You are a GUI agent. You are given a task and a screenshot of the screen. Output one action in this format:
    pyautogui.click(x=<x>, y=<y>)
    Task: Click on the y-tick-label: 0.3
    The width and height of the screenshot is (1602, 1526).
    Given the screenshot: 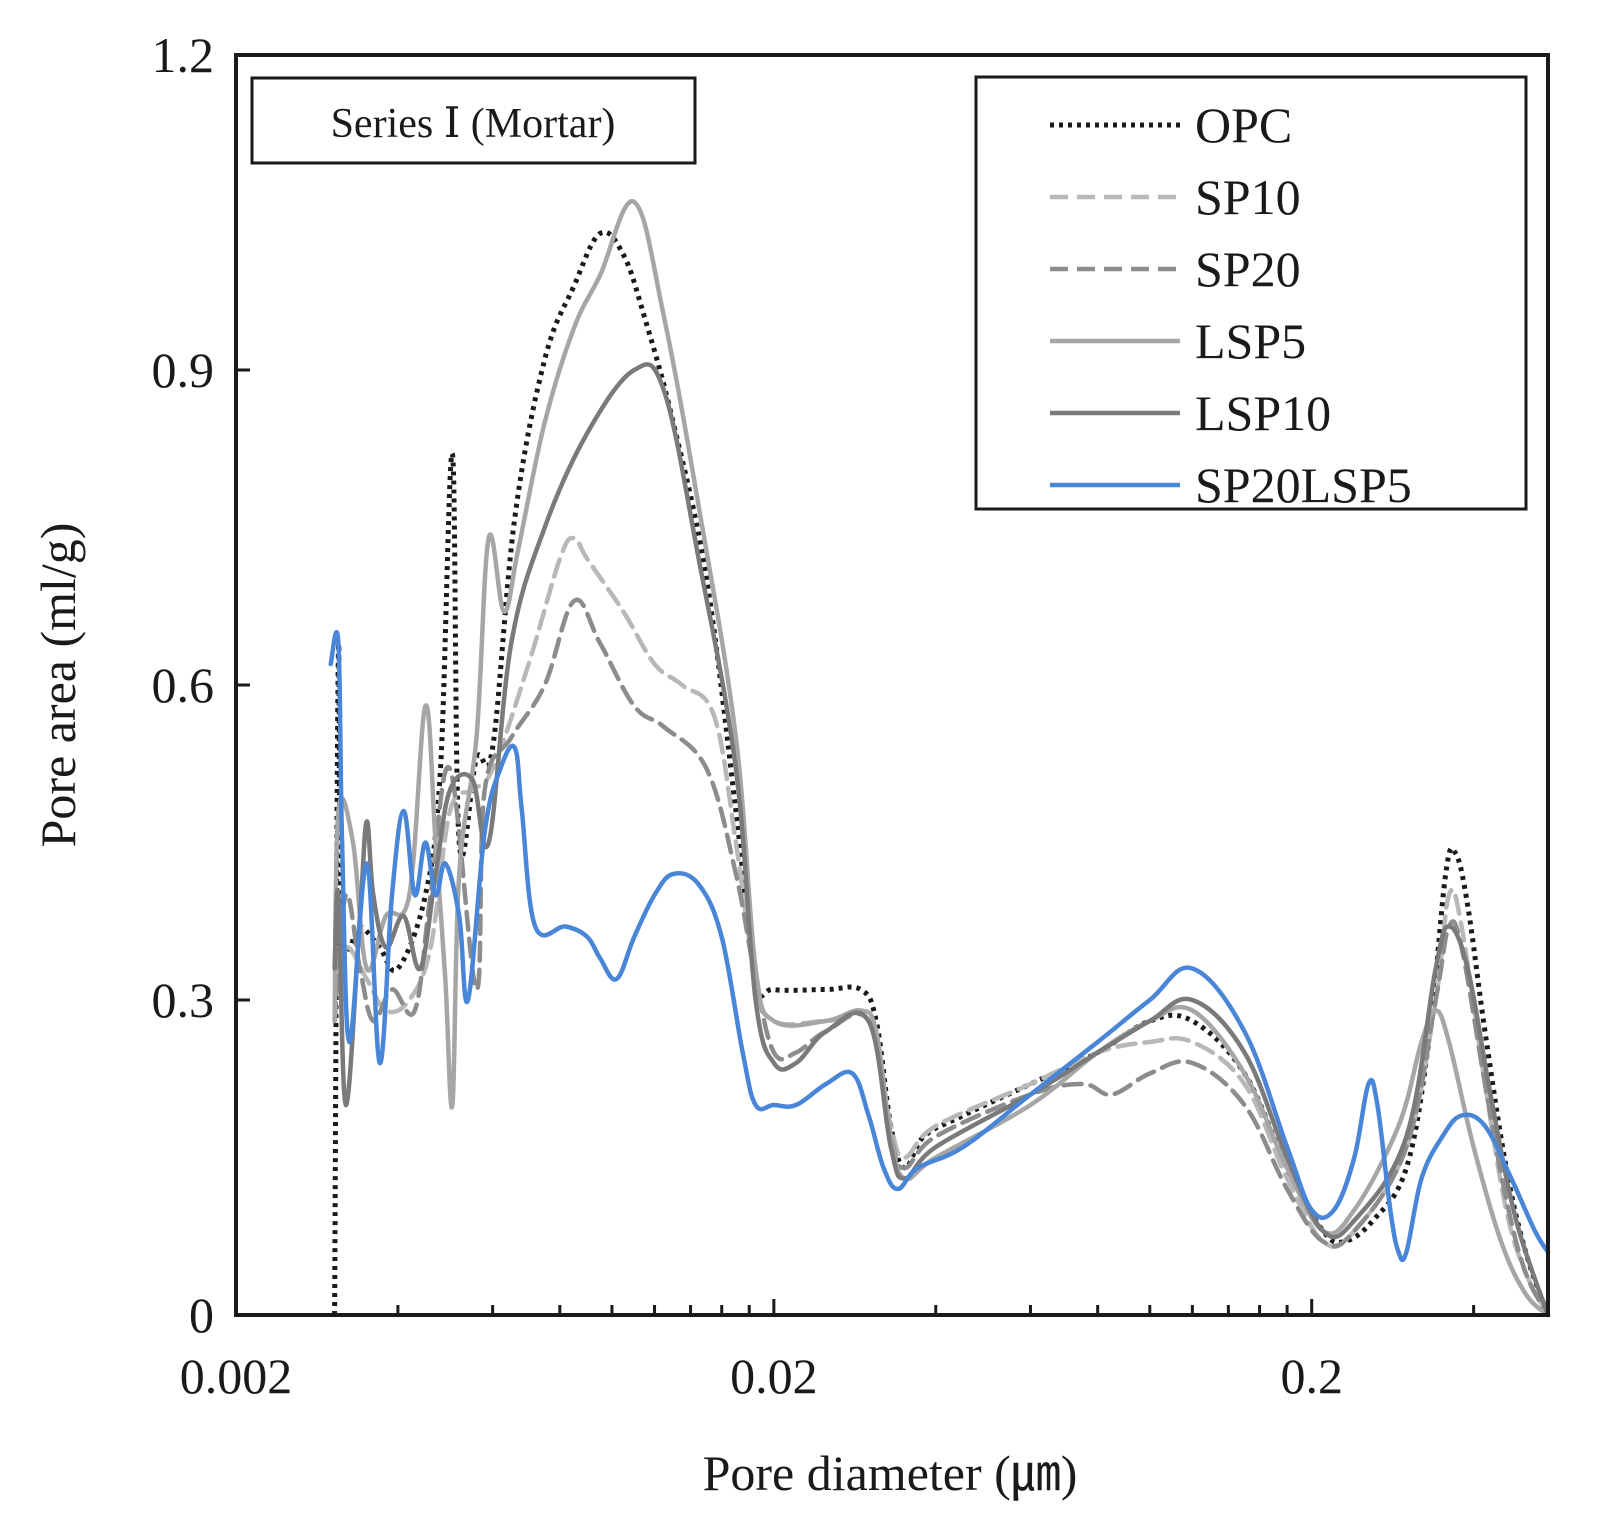 What is the action you would take?
    pyautogui.click(x=183, y=1000)
    